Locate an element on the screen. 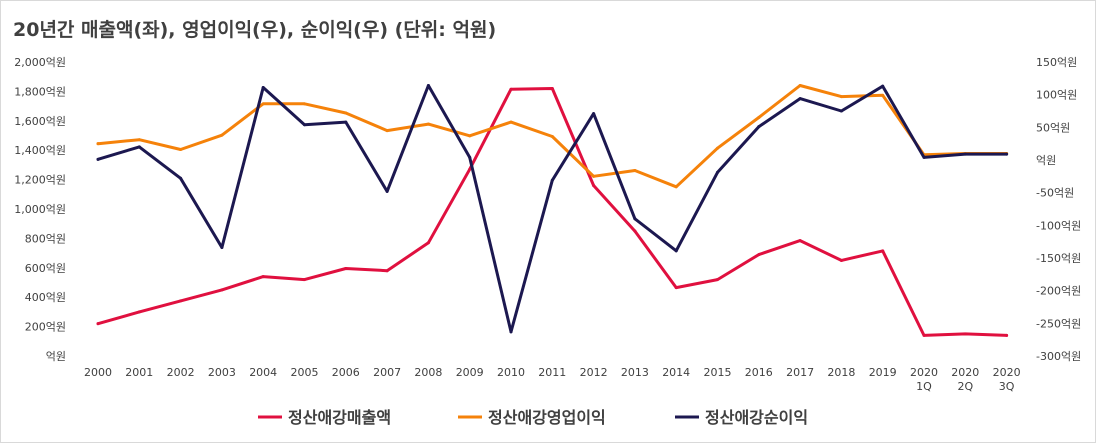 Image resolution: width=1096 pixels, height=443 pixels. x-tick-label: 2007 is located at coordinates (387, 372).